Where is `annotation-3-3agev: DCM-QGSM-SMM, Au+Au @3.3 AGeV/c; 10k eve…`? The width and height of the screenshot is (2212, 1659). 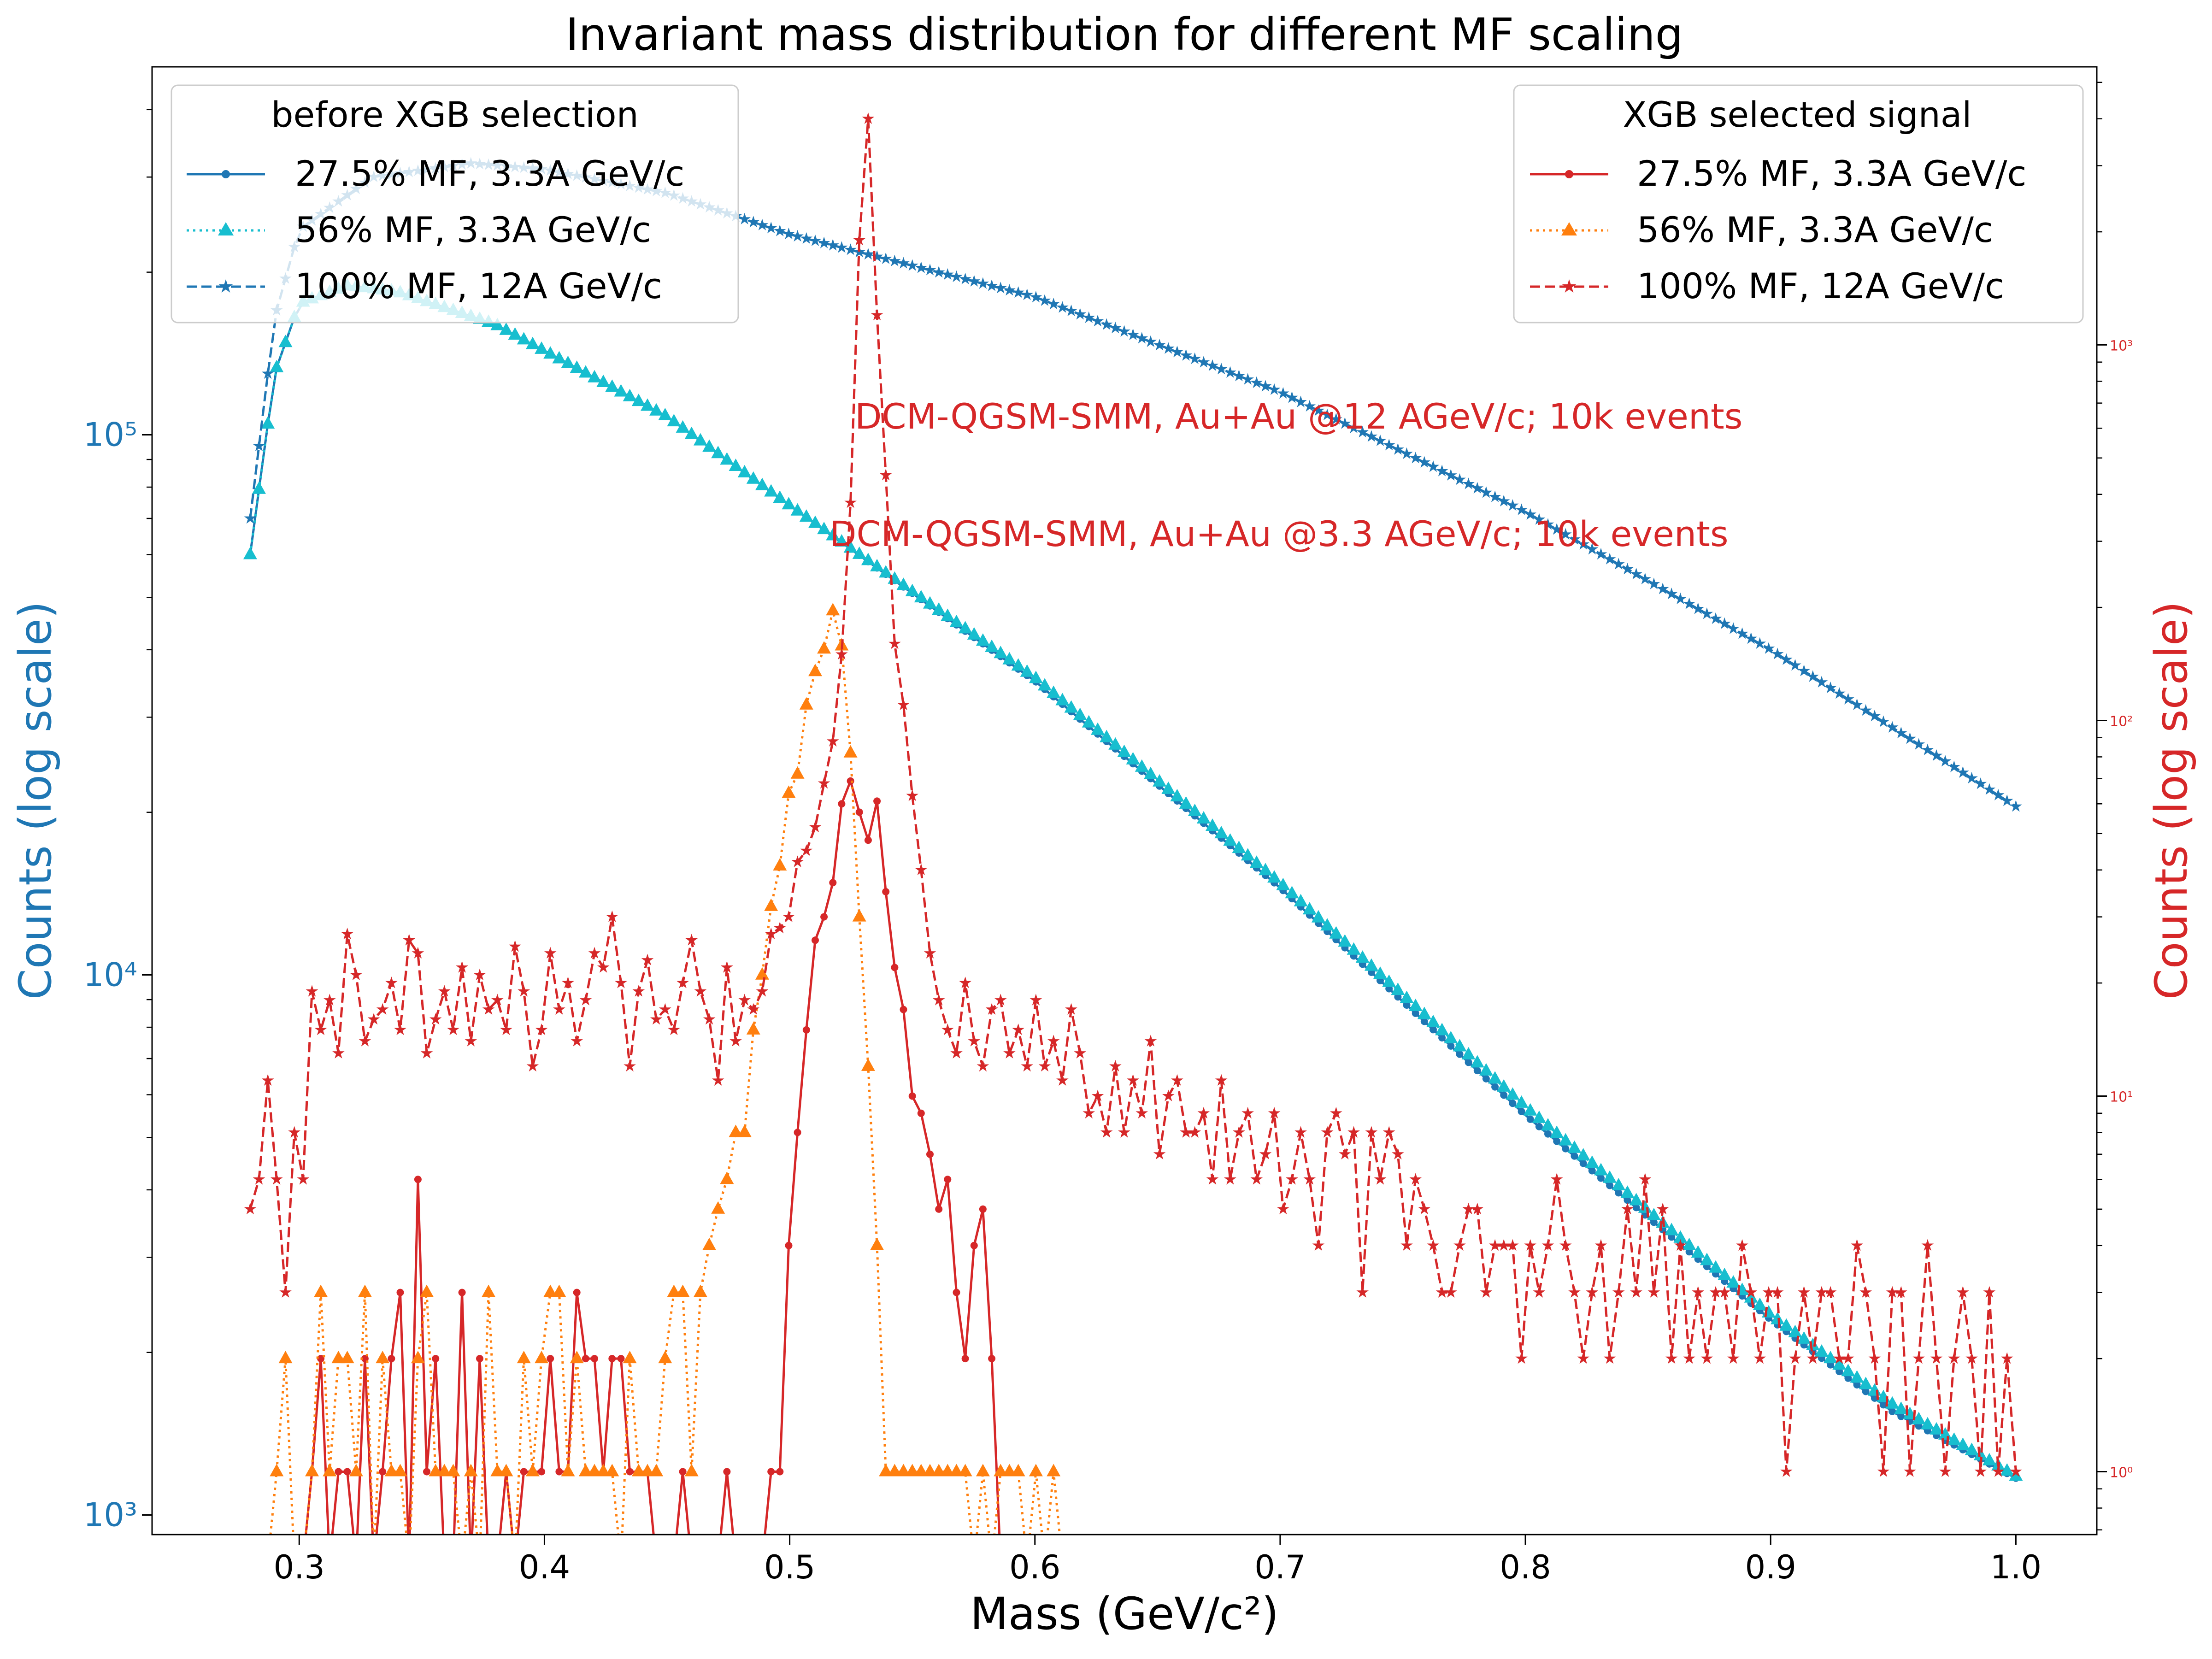
annotation-3-3agev: DCM-QGSM-SMM, Au+Au @3.3 AGeV/c; 10k eve… is located at coordinates (1279, 533).